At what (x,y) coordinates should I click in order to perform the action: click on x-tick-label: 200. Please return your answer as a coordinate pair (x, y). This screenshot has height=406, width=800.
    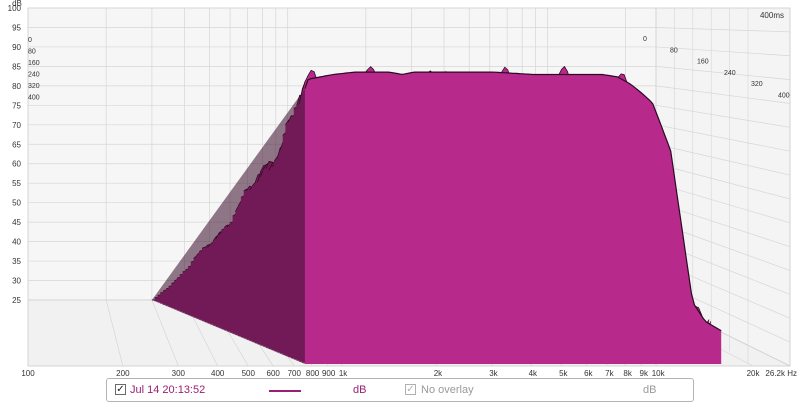
    Looking at the image, I should click on (123, 373).